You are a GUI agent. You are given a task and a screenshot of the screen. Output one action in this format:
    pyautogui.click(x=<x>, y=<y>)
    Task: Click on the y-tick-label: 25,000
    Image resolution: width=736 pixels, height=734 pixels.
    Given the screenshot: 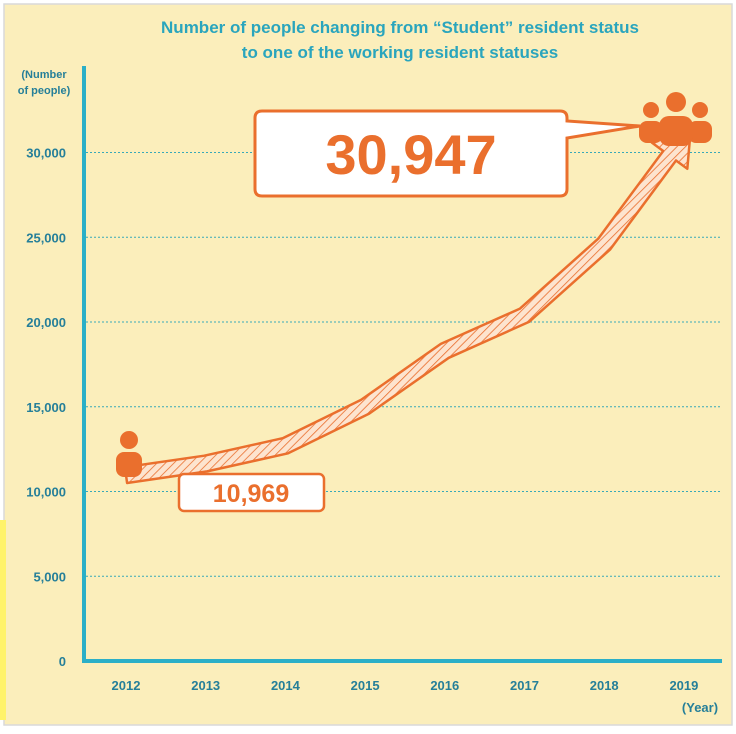 What is the action you would take?
    pyautogui.click(x=46, y=237)
    